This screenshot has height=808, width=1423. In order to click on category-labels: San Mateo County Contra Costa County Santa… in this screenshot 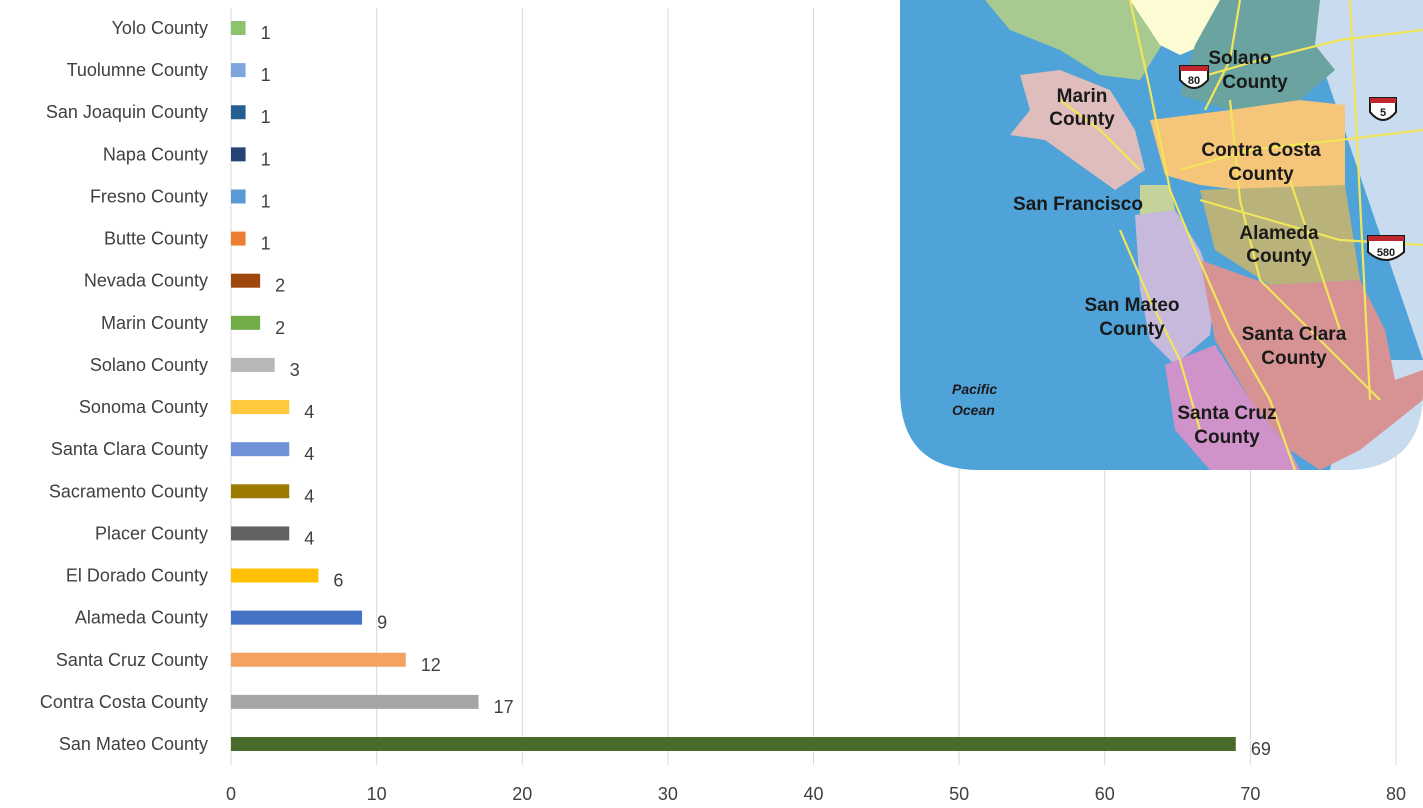, I will do `click(124, 386)`.